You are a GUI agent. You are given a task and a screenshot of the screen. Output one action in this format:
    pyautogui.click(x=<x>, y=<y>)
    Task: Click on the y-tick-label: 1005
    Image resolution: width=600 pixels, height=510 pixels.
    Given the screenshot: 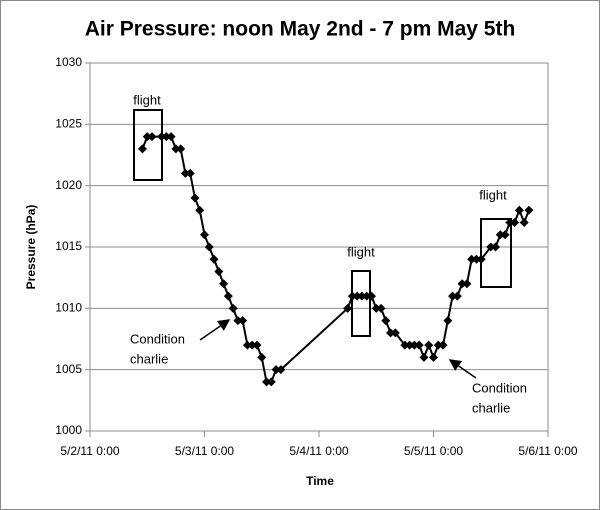 What is the action you would take?
    pyautogui.click(x=68, y=369)
    